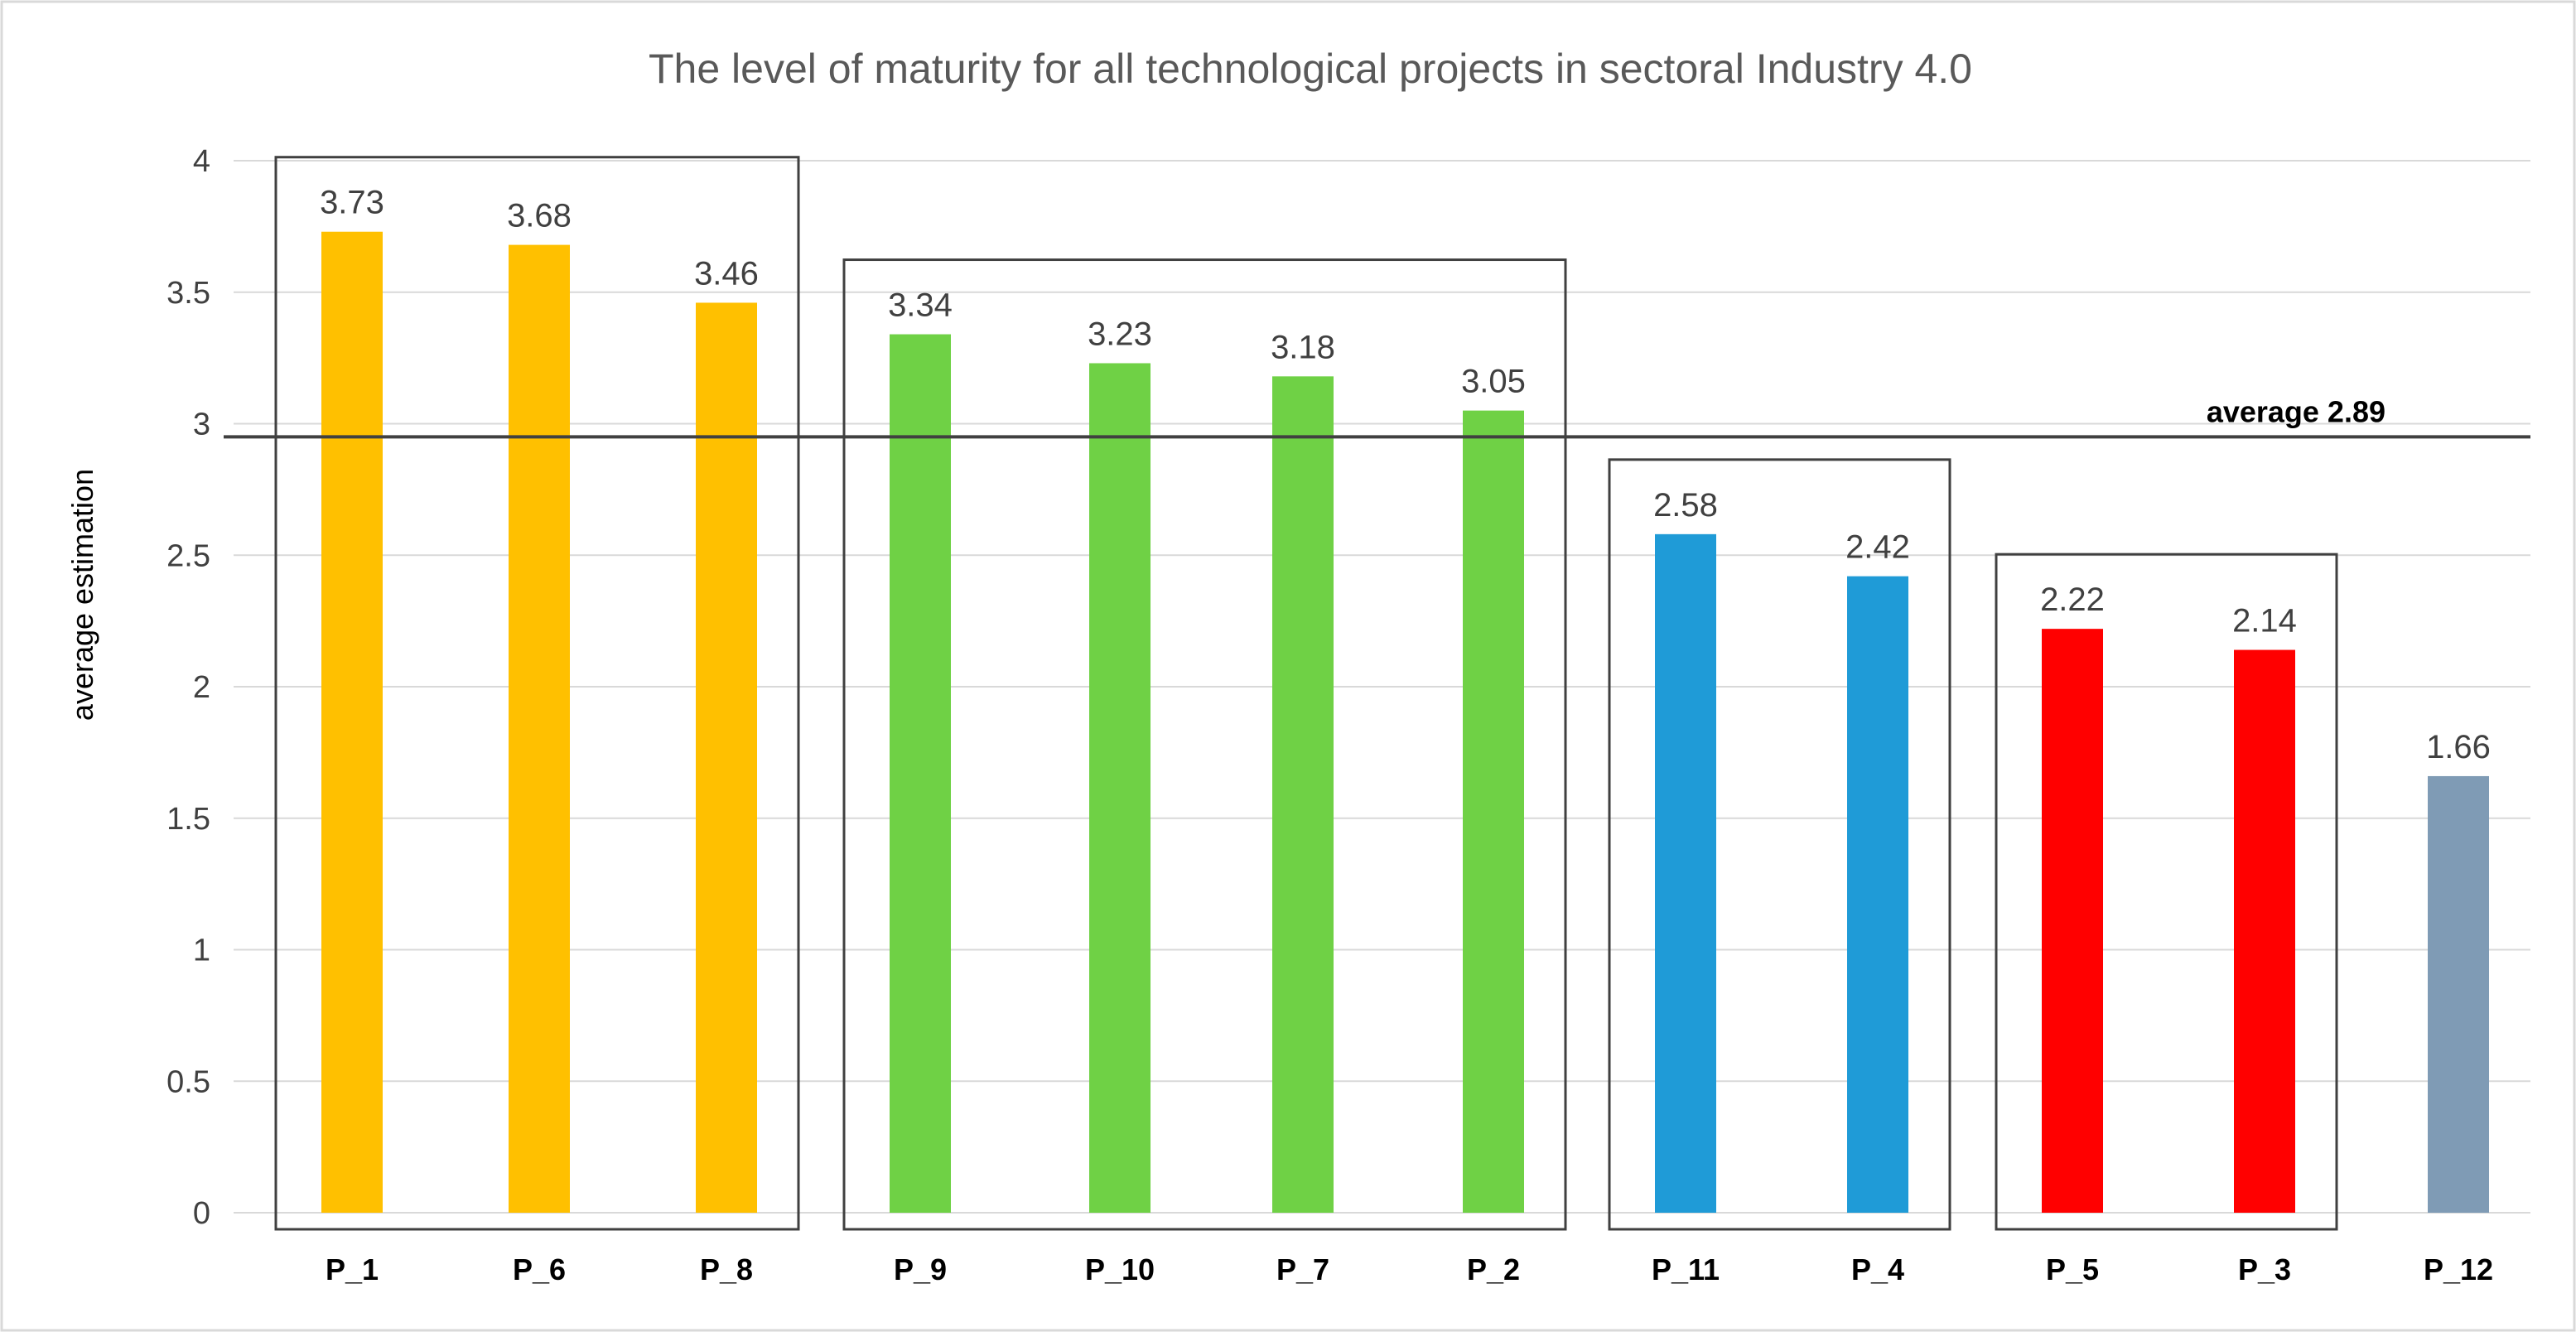 The width and height of the screenshot is (2576, 1332). What do you see at coordinates (1410, 1269) in the screenshot?
I see `x-axis-ticks: P_1 P_6 P_8 P_9 P_10 P_7 P_2 P_11 P_4 P_5 P_3 P_12` at bounding box center [1410, 1269].